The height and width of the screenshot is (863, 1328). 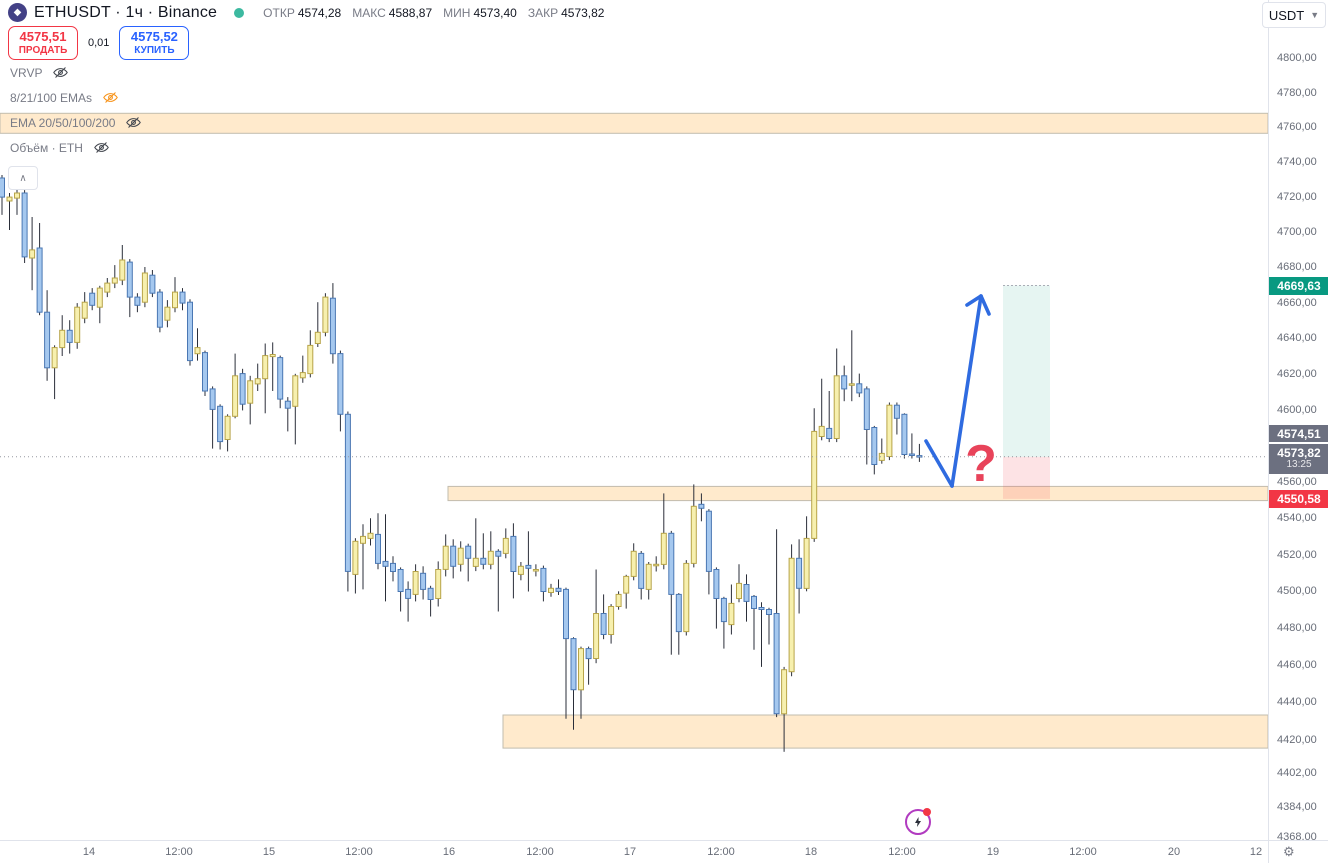 What do you see at coordinates (811, 852) in the screenshot?
I see `time-tick: 18` at bounding box center [811, 852].